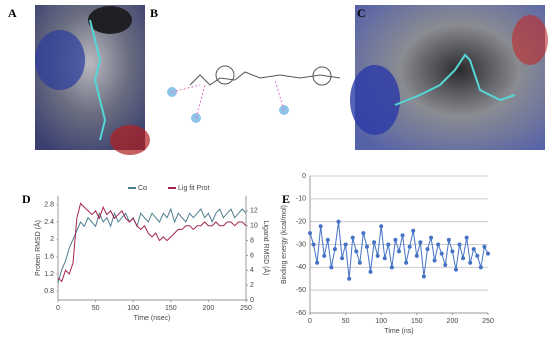  Describe the element at coordinates (304, 176) in the screenshot. I see `y-tick-label: 0` at that location.